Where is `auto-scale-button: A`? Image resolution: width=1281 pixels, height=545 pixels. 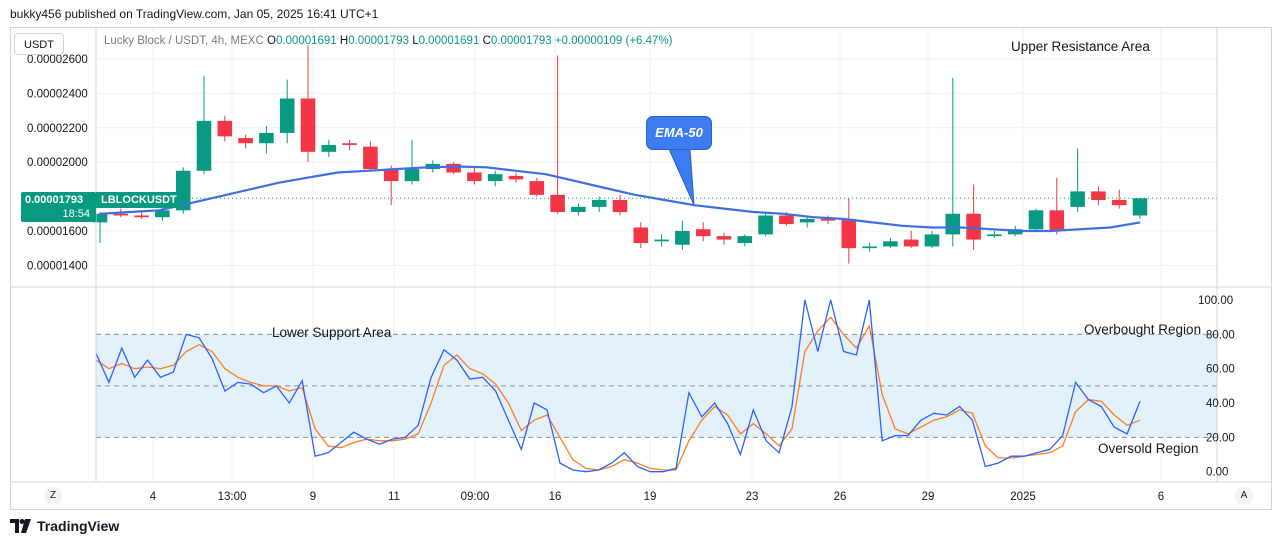
auto-scale-button: A is located at coordinates (1244, 496).